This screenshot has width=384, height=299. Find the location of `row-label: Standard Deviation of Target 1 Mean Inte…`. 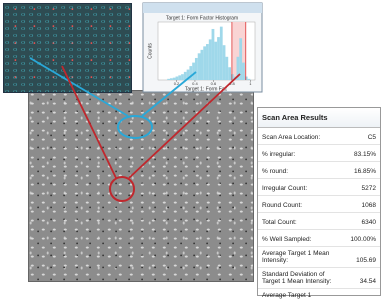

row-label: Standard Deviation of Target 1 Mean Inte… is located at coordinates (297, 278).